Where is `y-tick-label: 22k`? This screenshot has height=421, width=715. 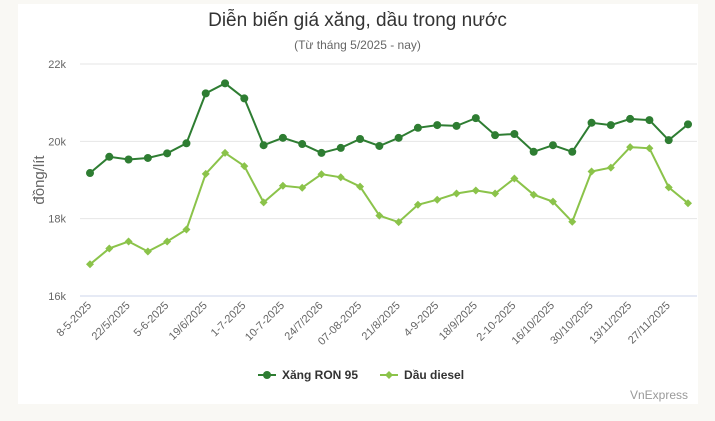 y-tick-label: 22k is located at coordinates (57, 65).